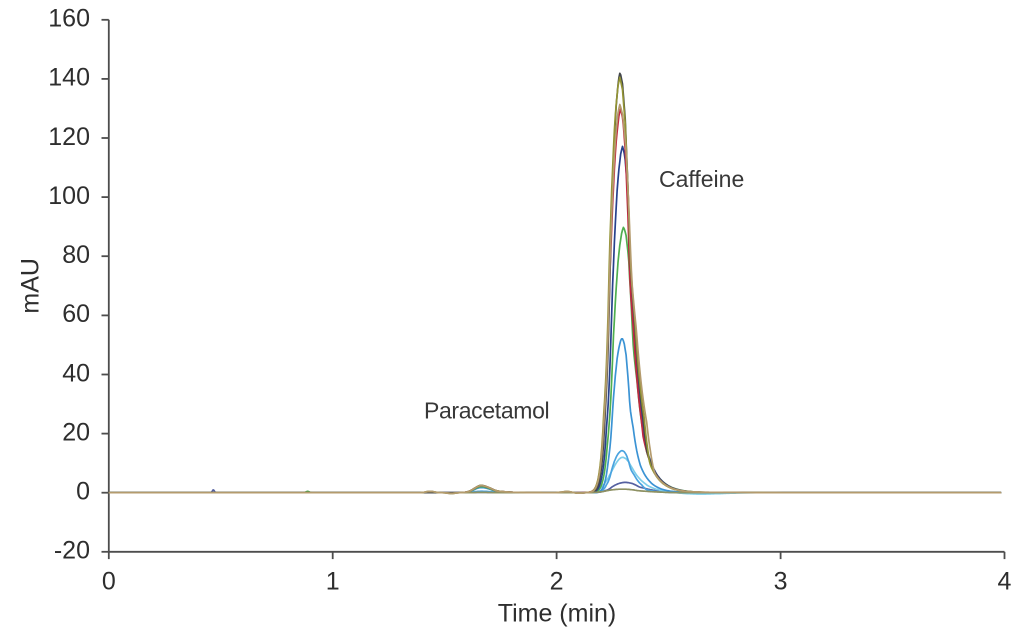 The image size is (1024, 643). What do you see at coordinates (69, 78) in the screenshot?
I see `svg-text: 140` at bounding box center [69, 78].